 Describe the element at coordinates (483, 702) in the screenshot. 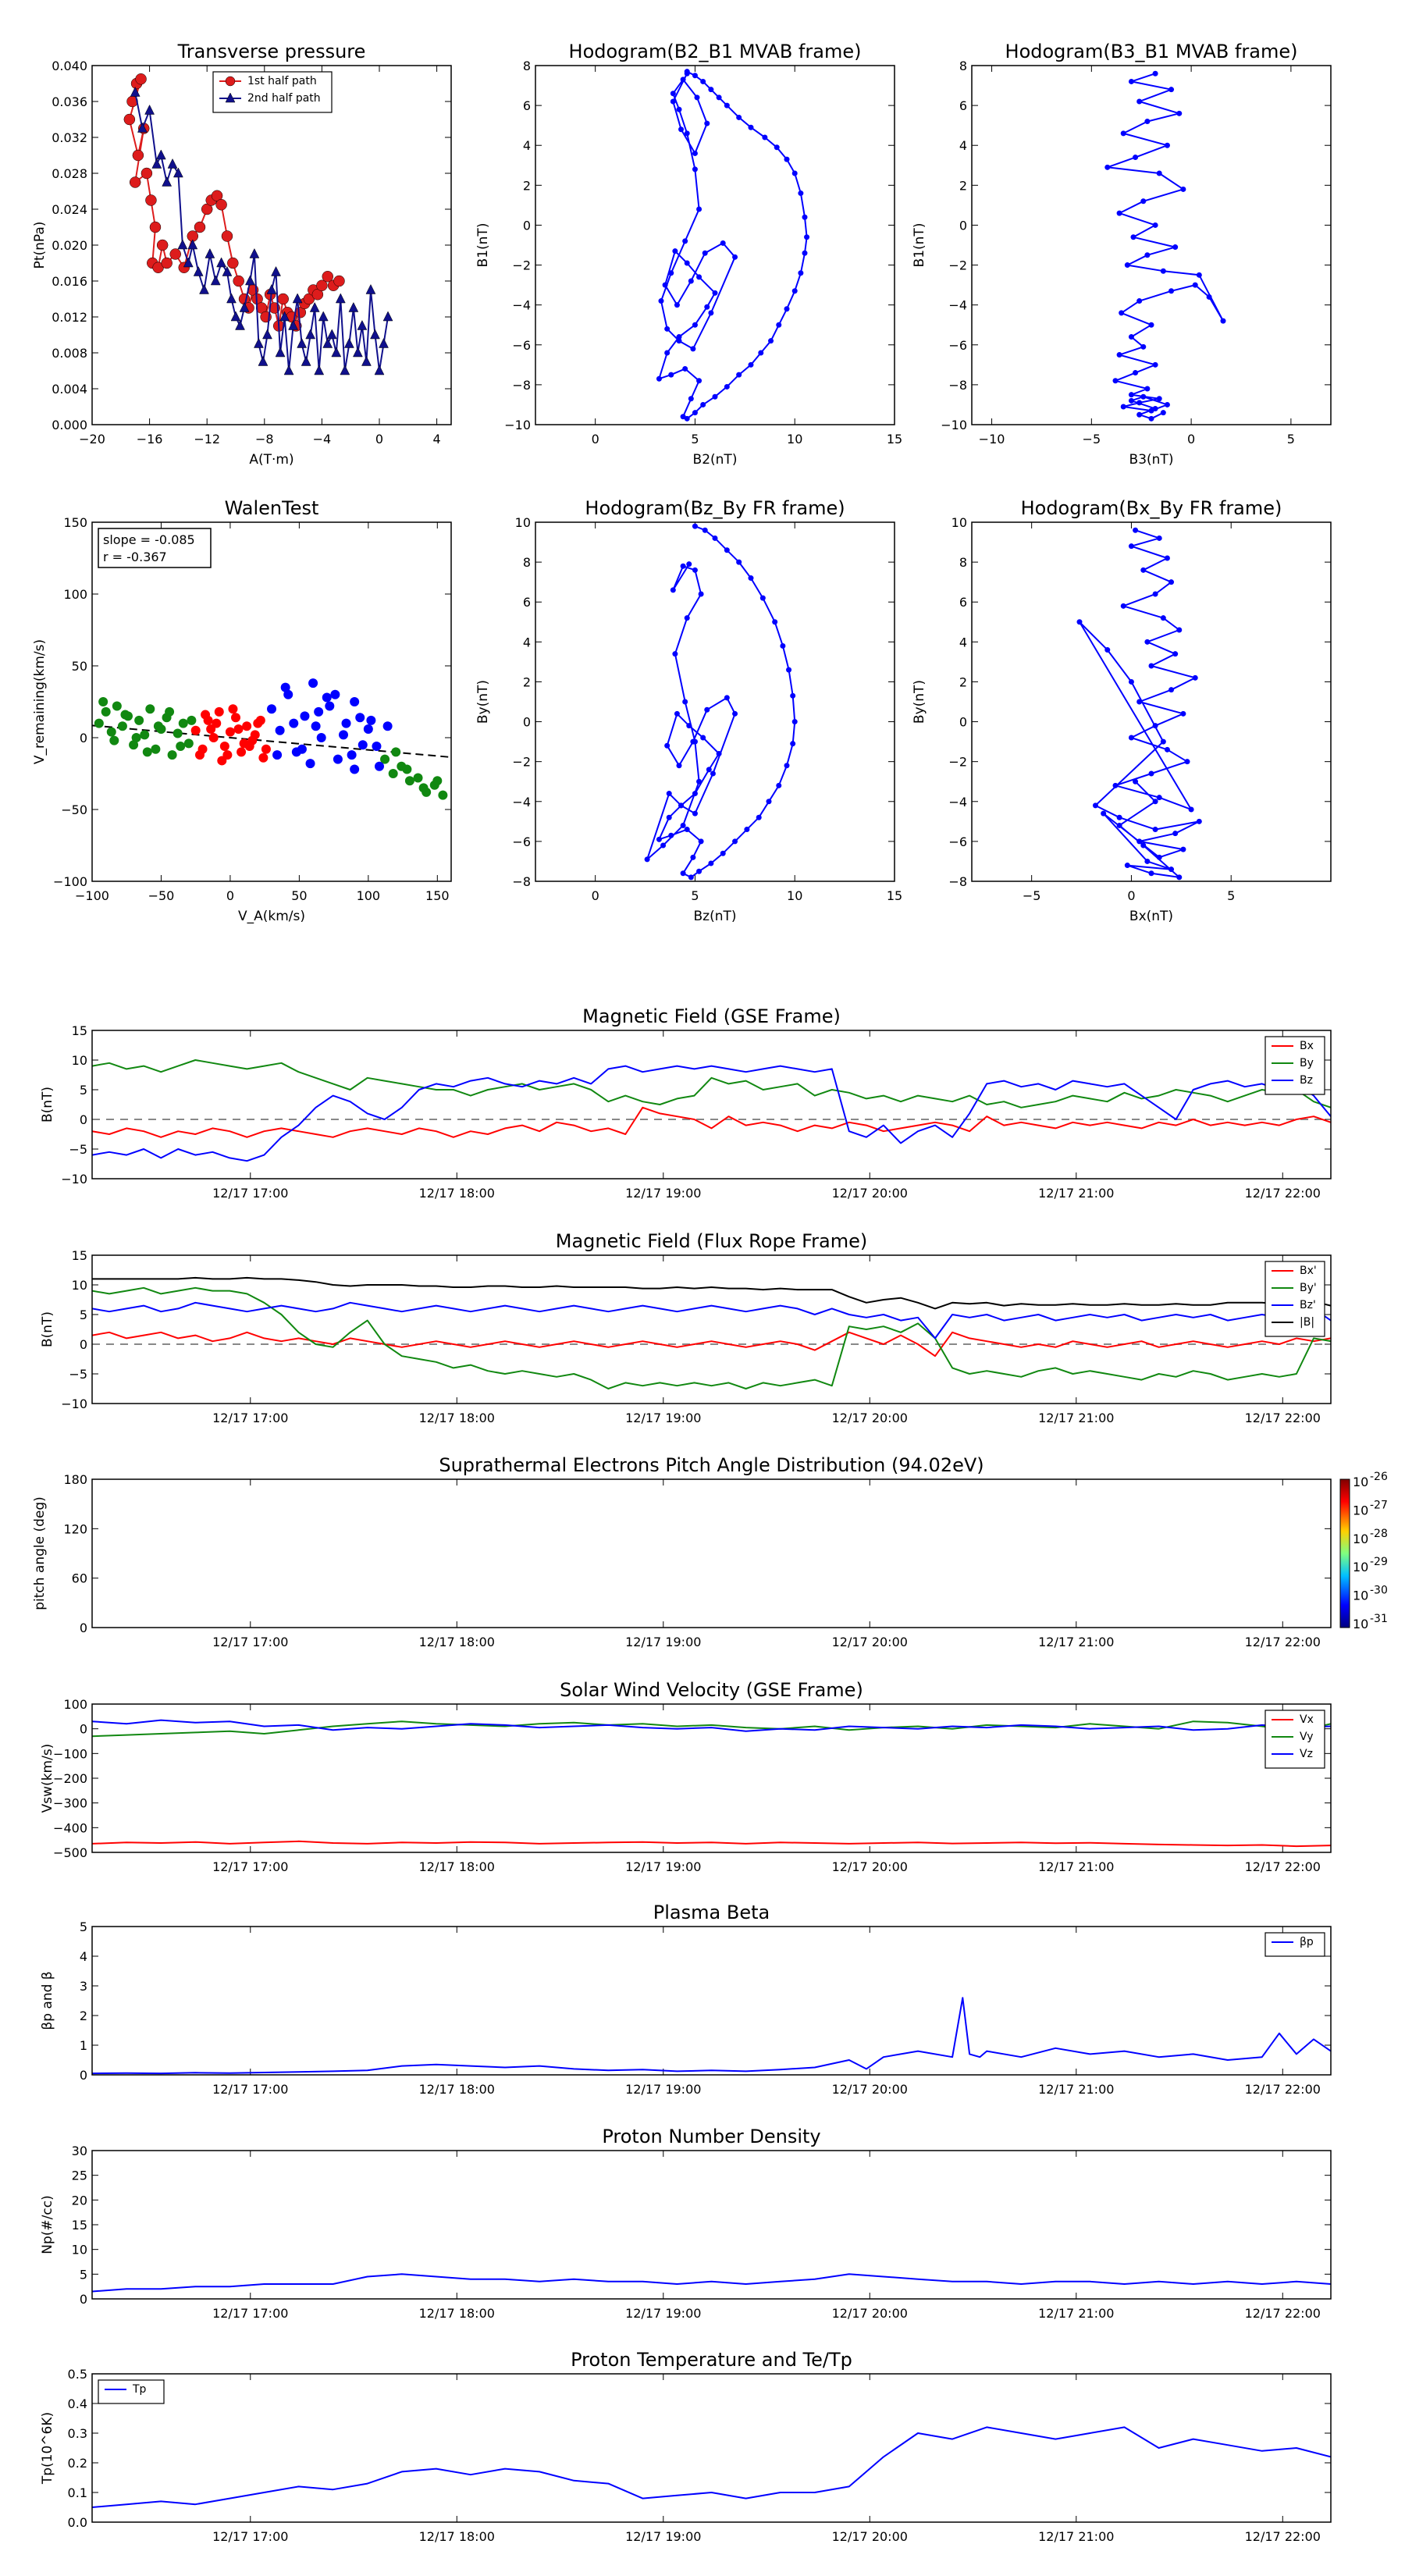

I see `y-axis-label: By(nT)` at that location.